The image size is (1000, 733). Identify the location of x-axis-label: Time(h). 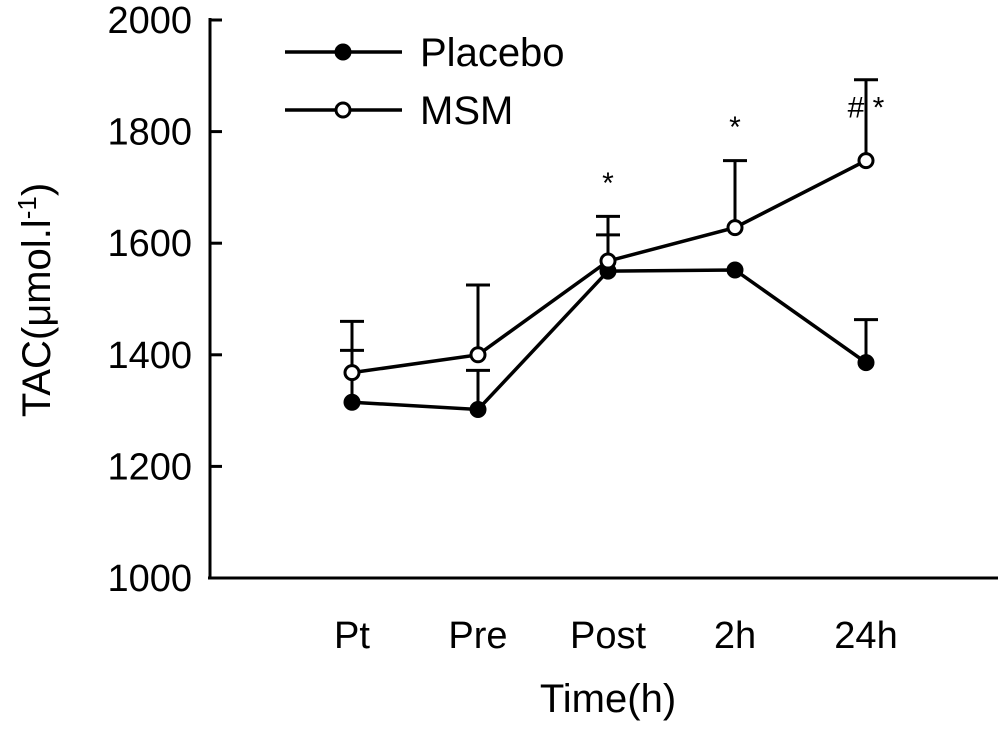
(608, 699).